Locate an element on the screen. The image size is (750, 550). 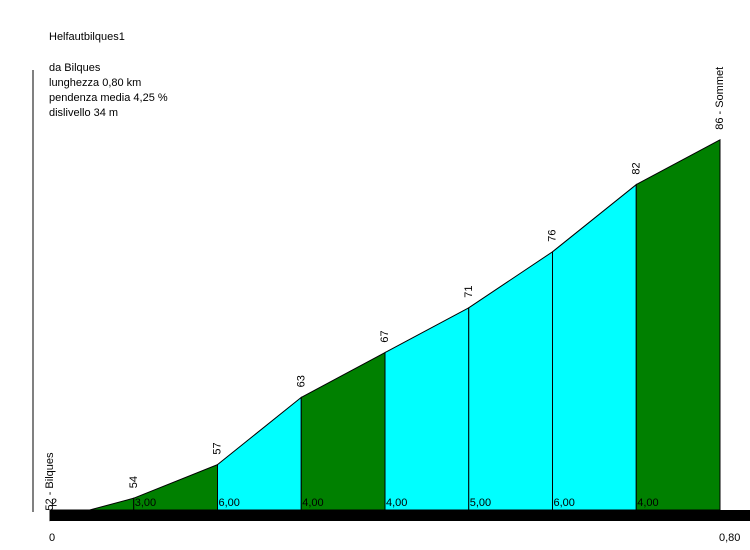
elevation-label-7: 76 is located at coordinates (553, 236).